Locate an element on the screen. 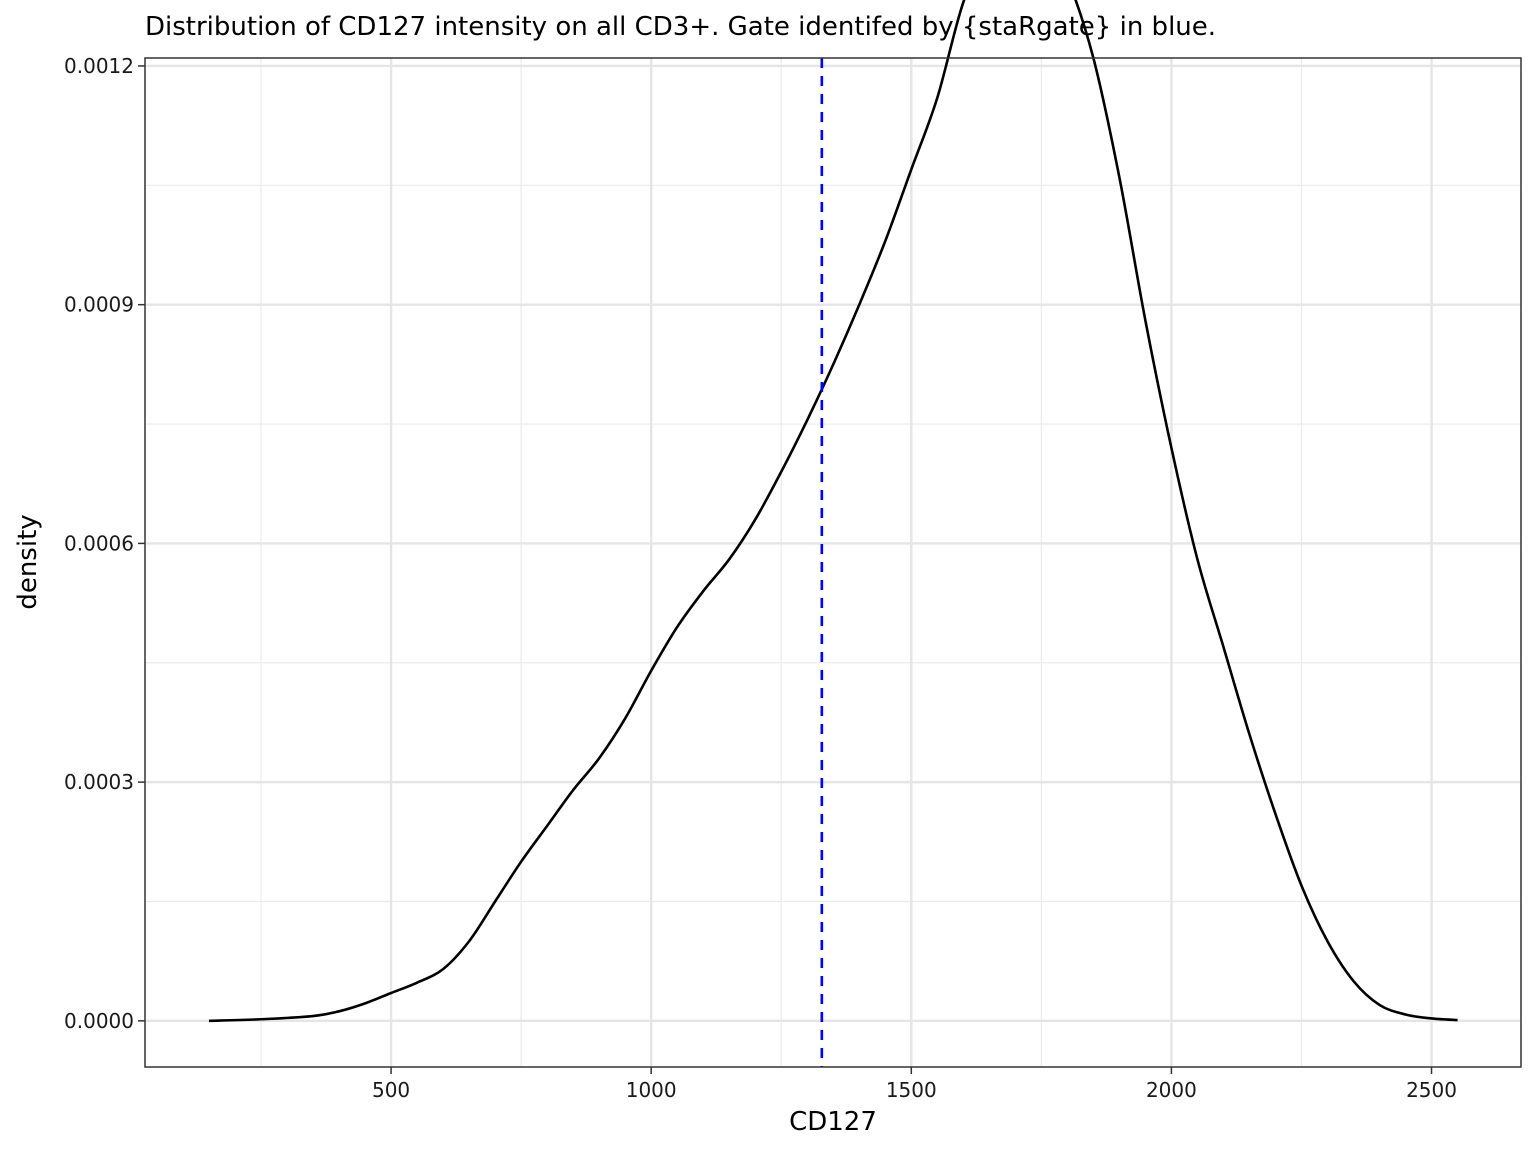 This screenshot has height=1152, width=1536. x-axis-ticks: 500 1000 1500 2000 2500 is located at coordinates (914, 1084).